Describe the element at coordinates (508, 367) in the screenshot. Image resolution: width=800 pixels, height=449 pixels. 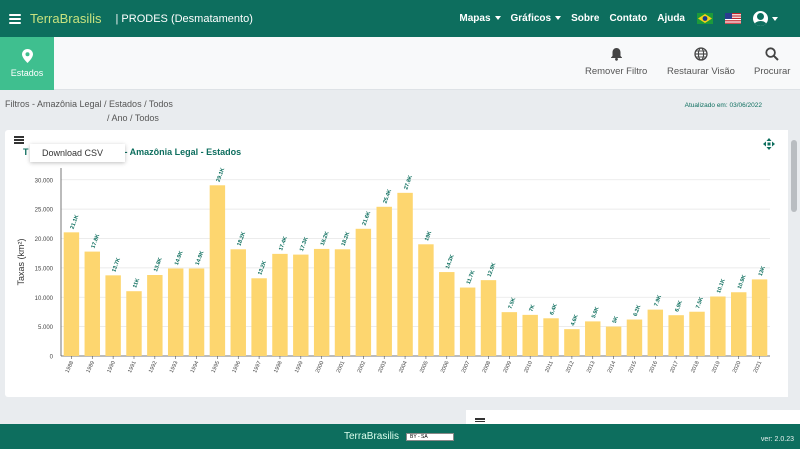
I see `x-tick-label: 2009` at that location.